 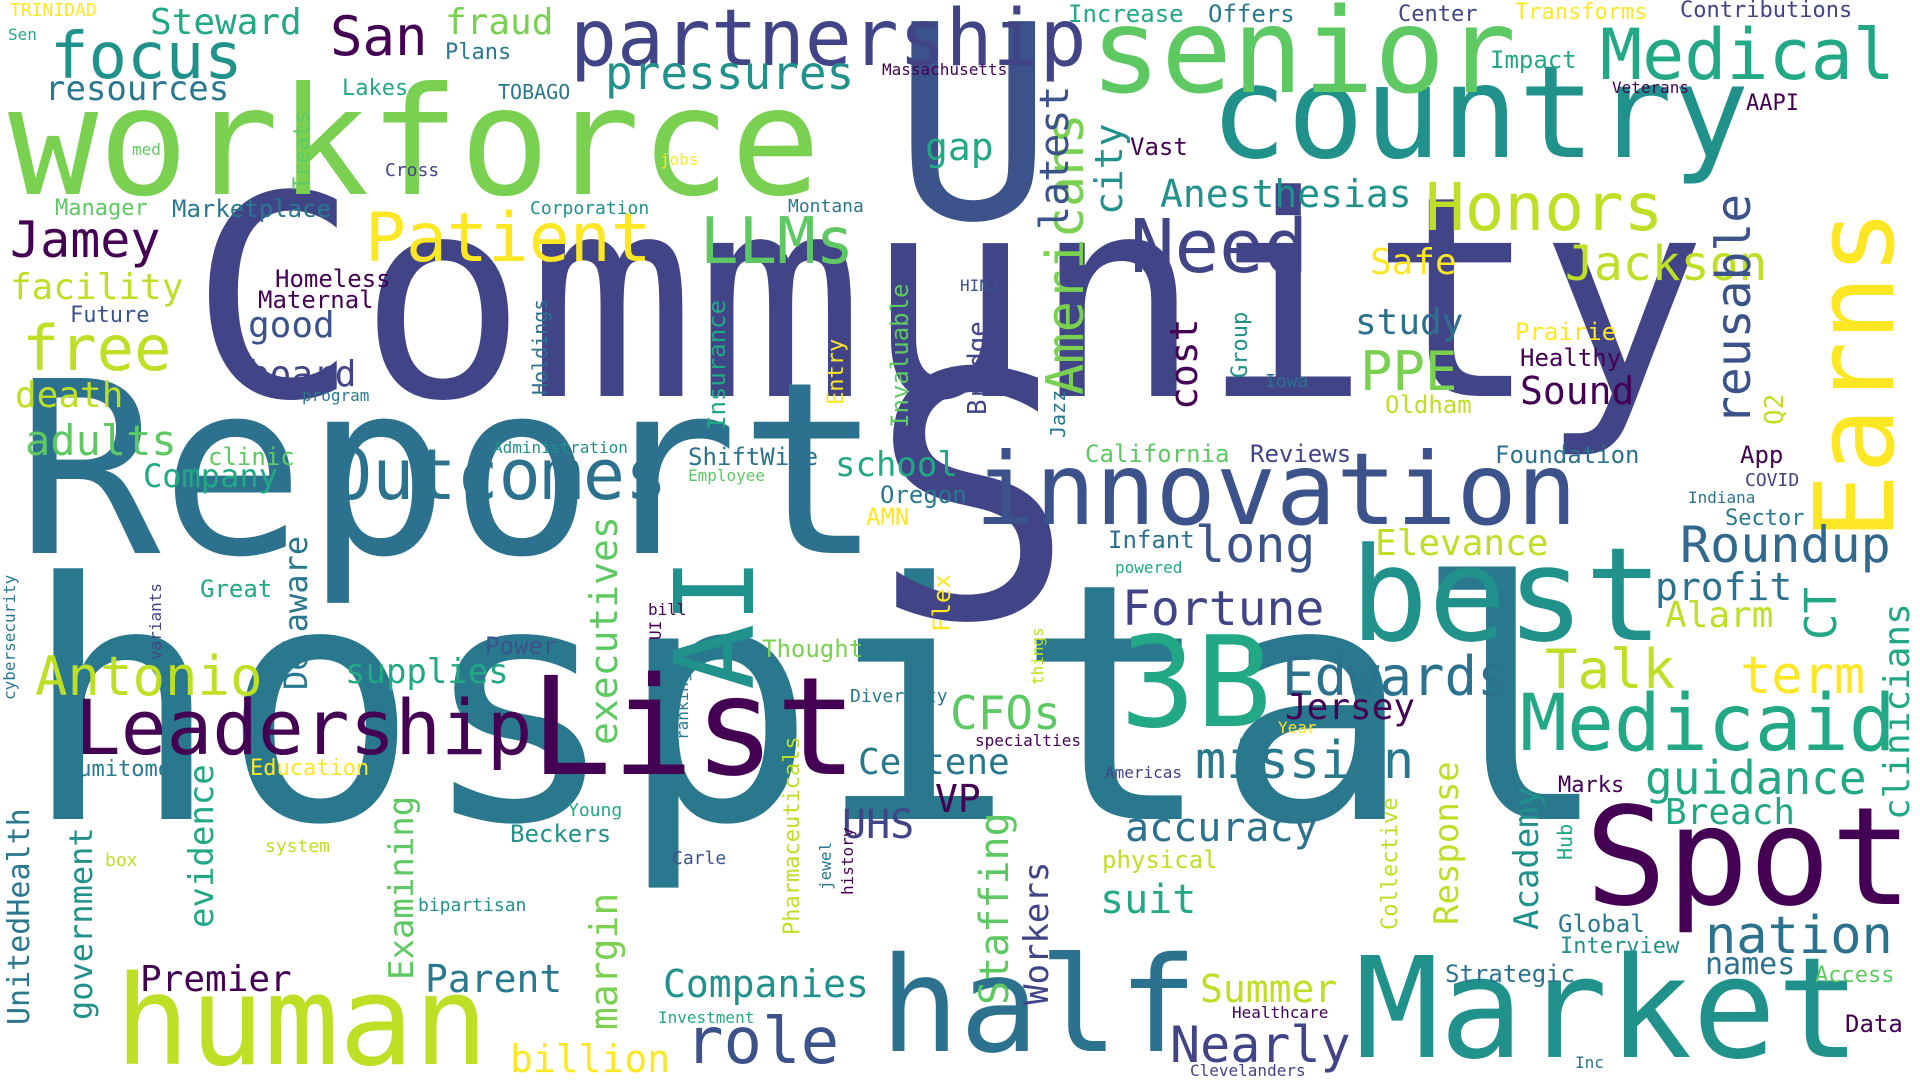 I want to click on word-collective: Collective, so click(x=1390, y=863).